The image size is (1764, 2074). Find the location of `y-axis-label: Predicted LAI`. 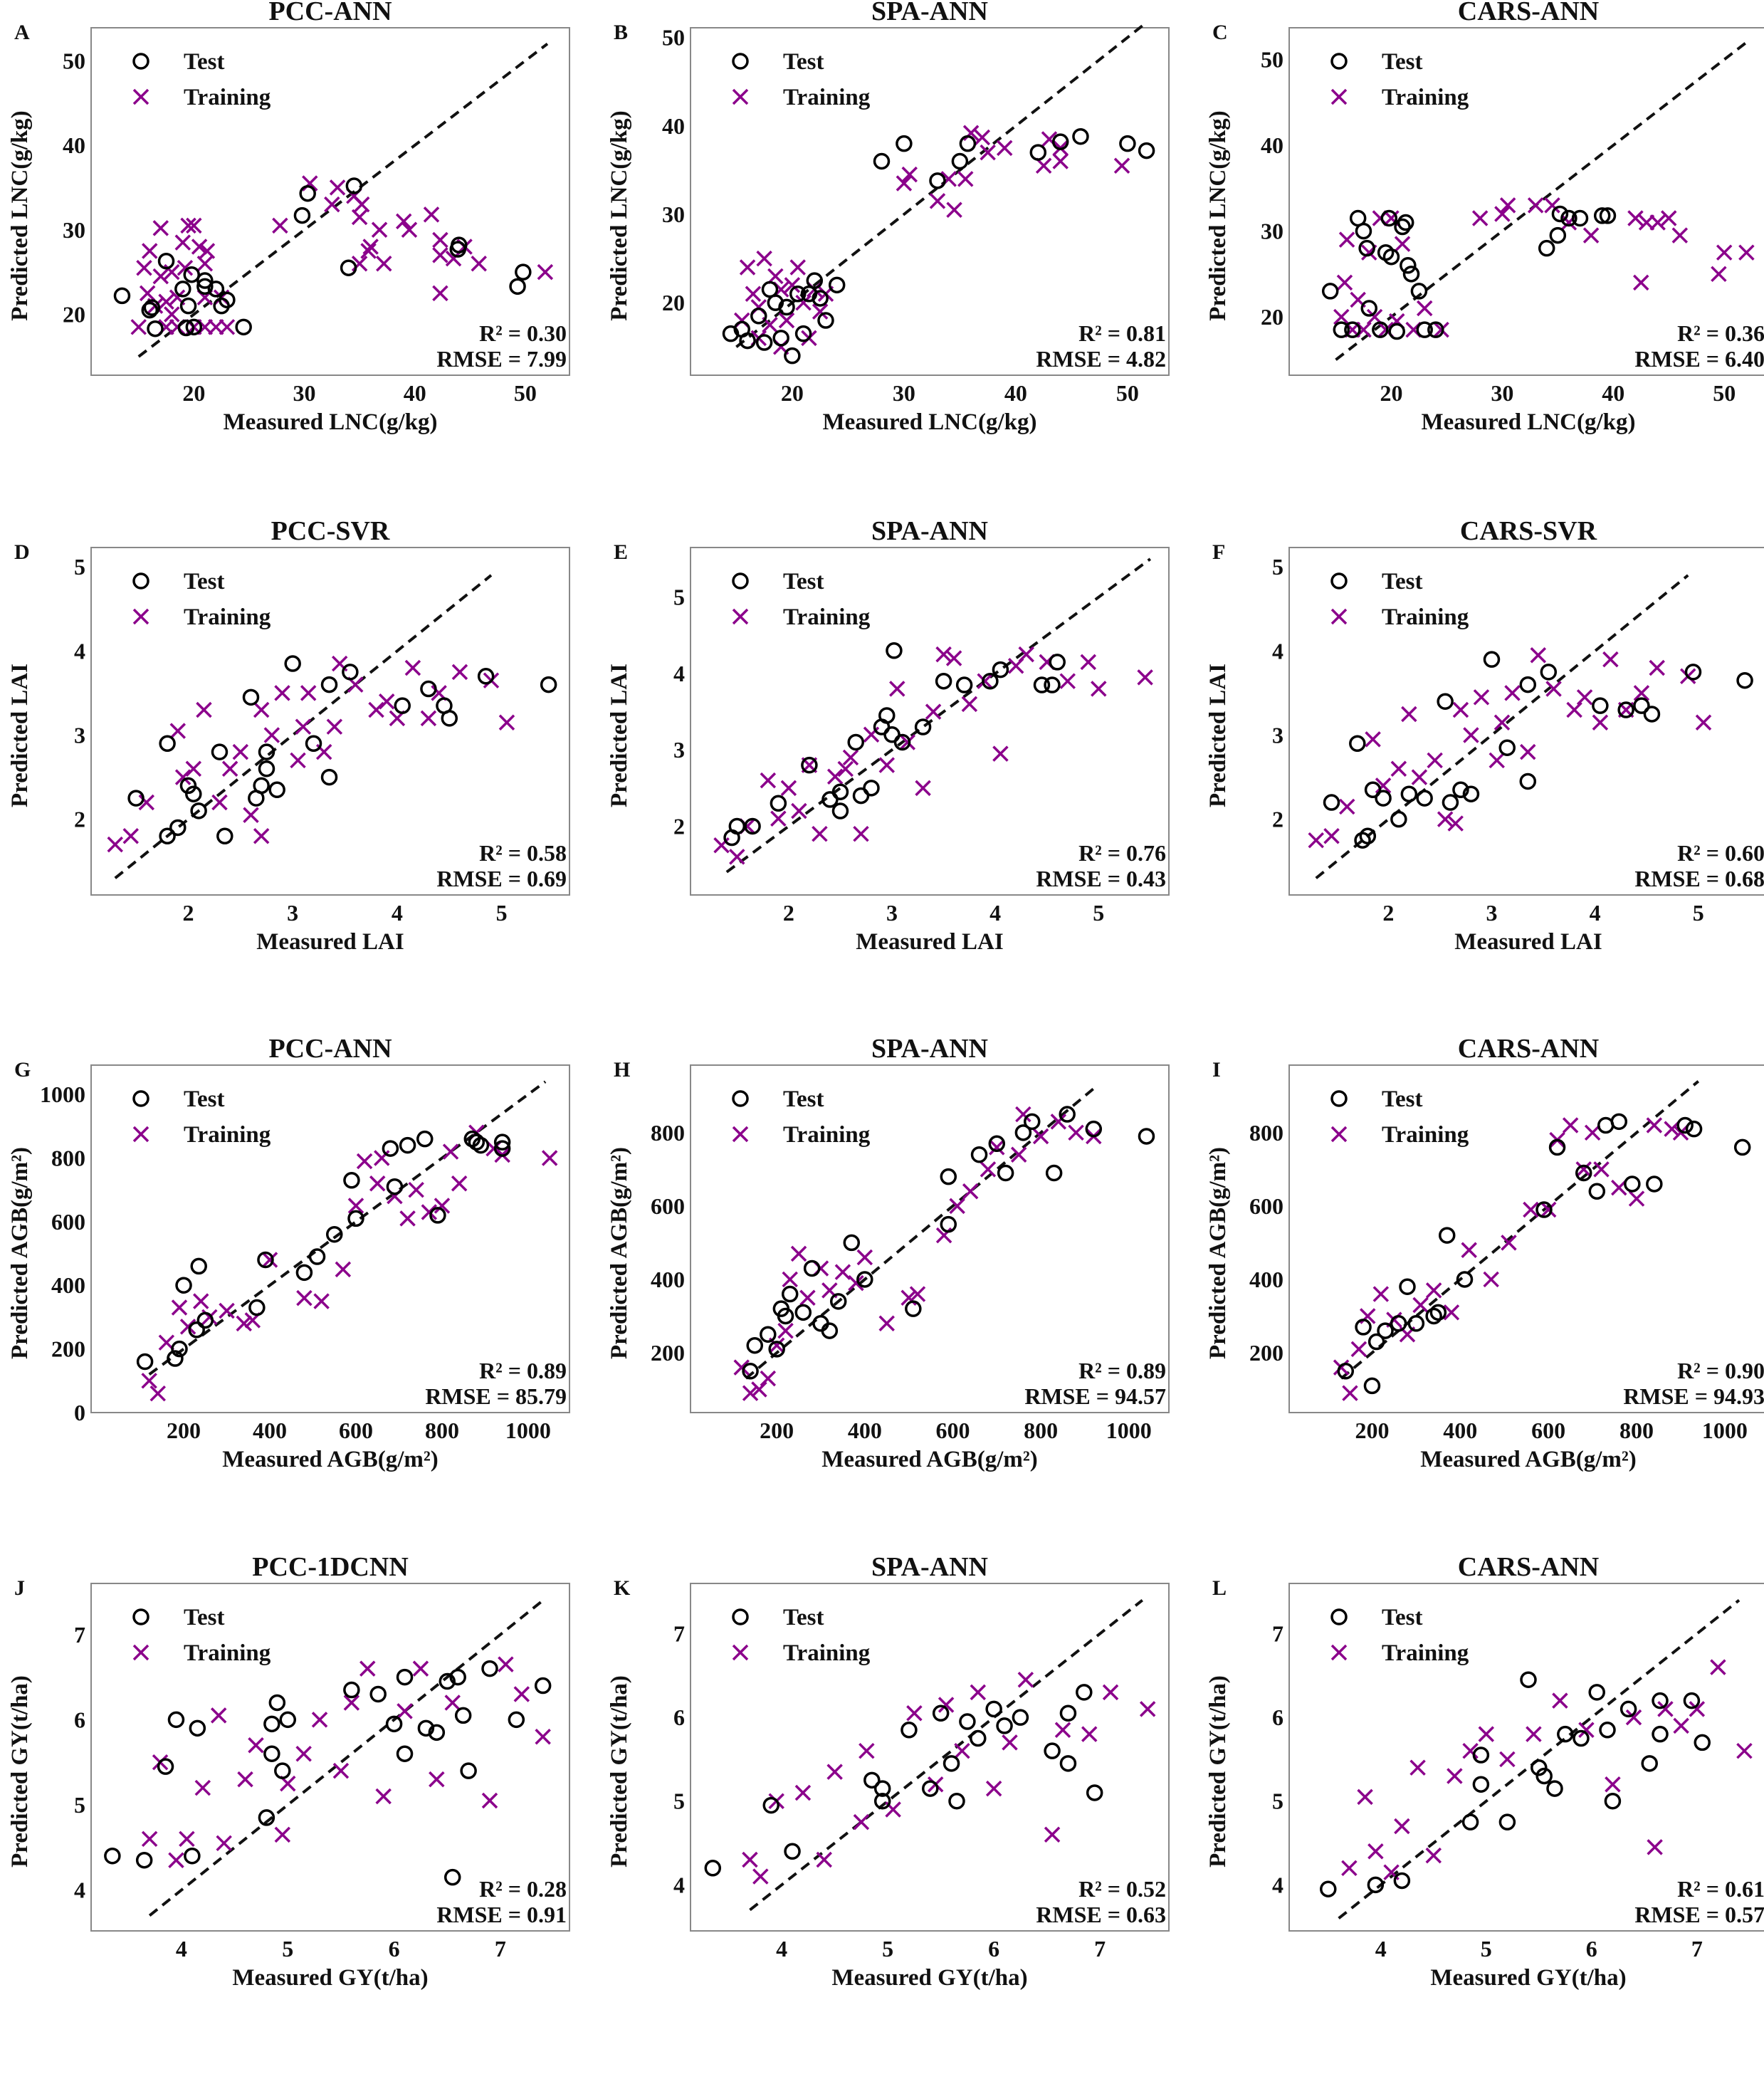

y-axis-label: Predicted LAI is located at coordinates (619, 735).